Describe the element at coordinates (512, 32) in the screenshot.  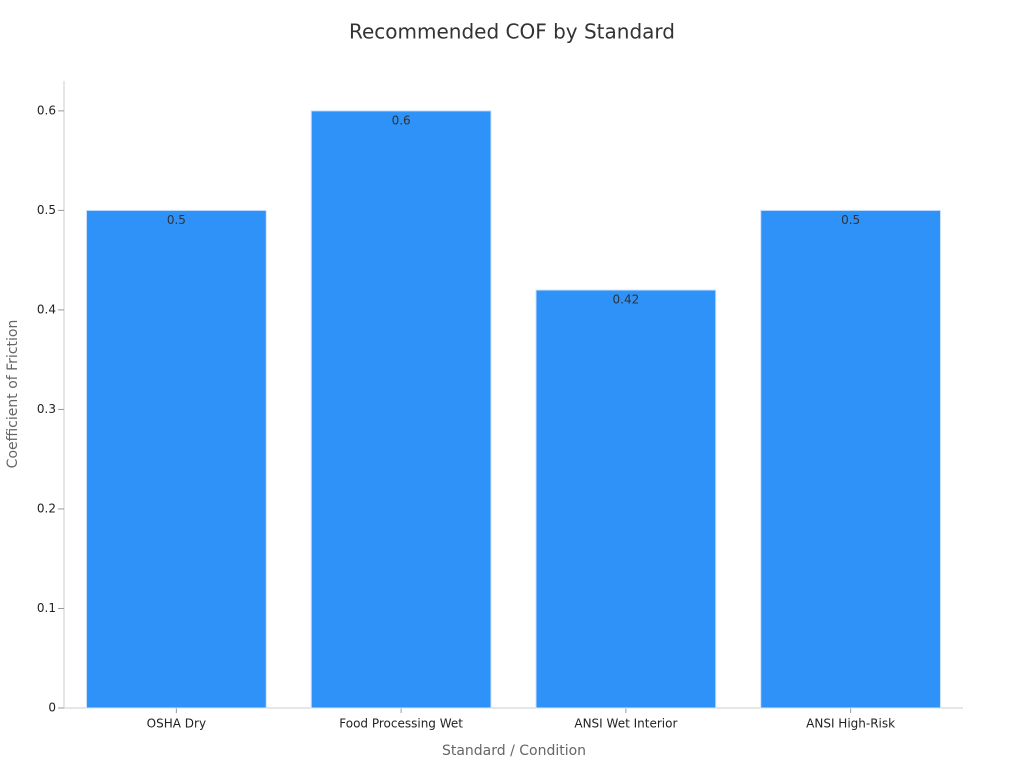
I see `chart-title: Recommended COF by Standard` at that location.